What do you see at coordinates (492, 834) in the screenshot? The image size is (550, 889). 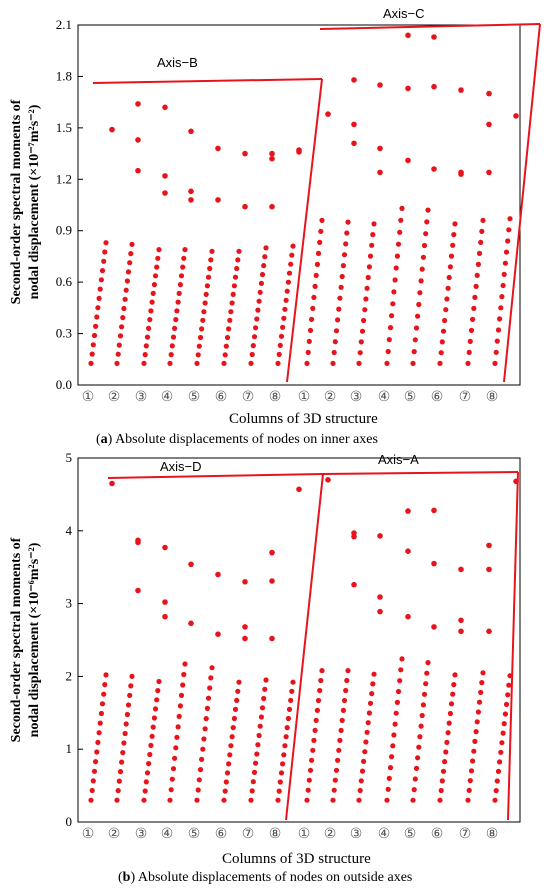 I see `x-column-label: ⑧` at bounding box center [492, 834].